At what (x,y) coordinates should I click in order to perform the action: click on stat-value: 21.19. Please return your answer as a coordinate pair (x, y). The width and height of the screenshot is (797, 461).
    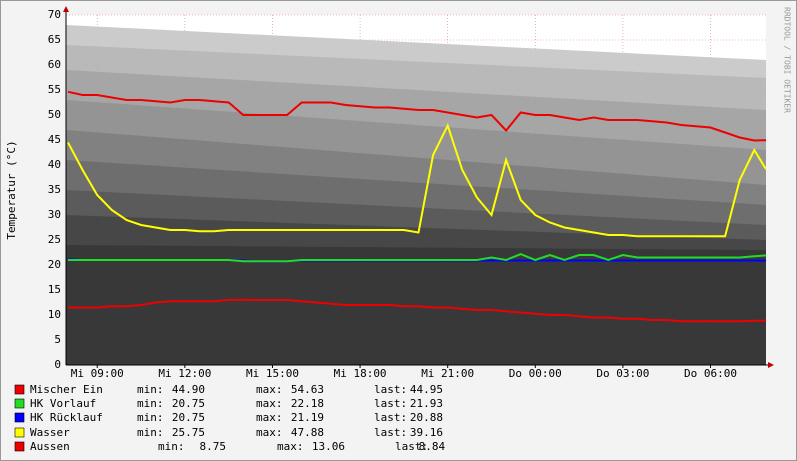
    Looking at the image, I should click on (307, 417).